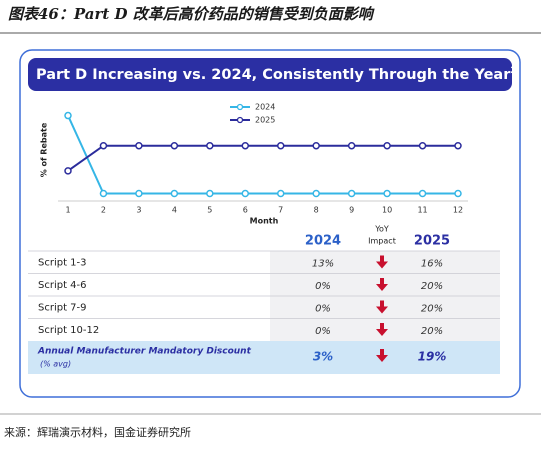  What do you see at coordinates (264, 357) in the screenshot?
I see `summary-shade` at bounding box center [264, 357].